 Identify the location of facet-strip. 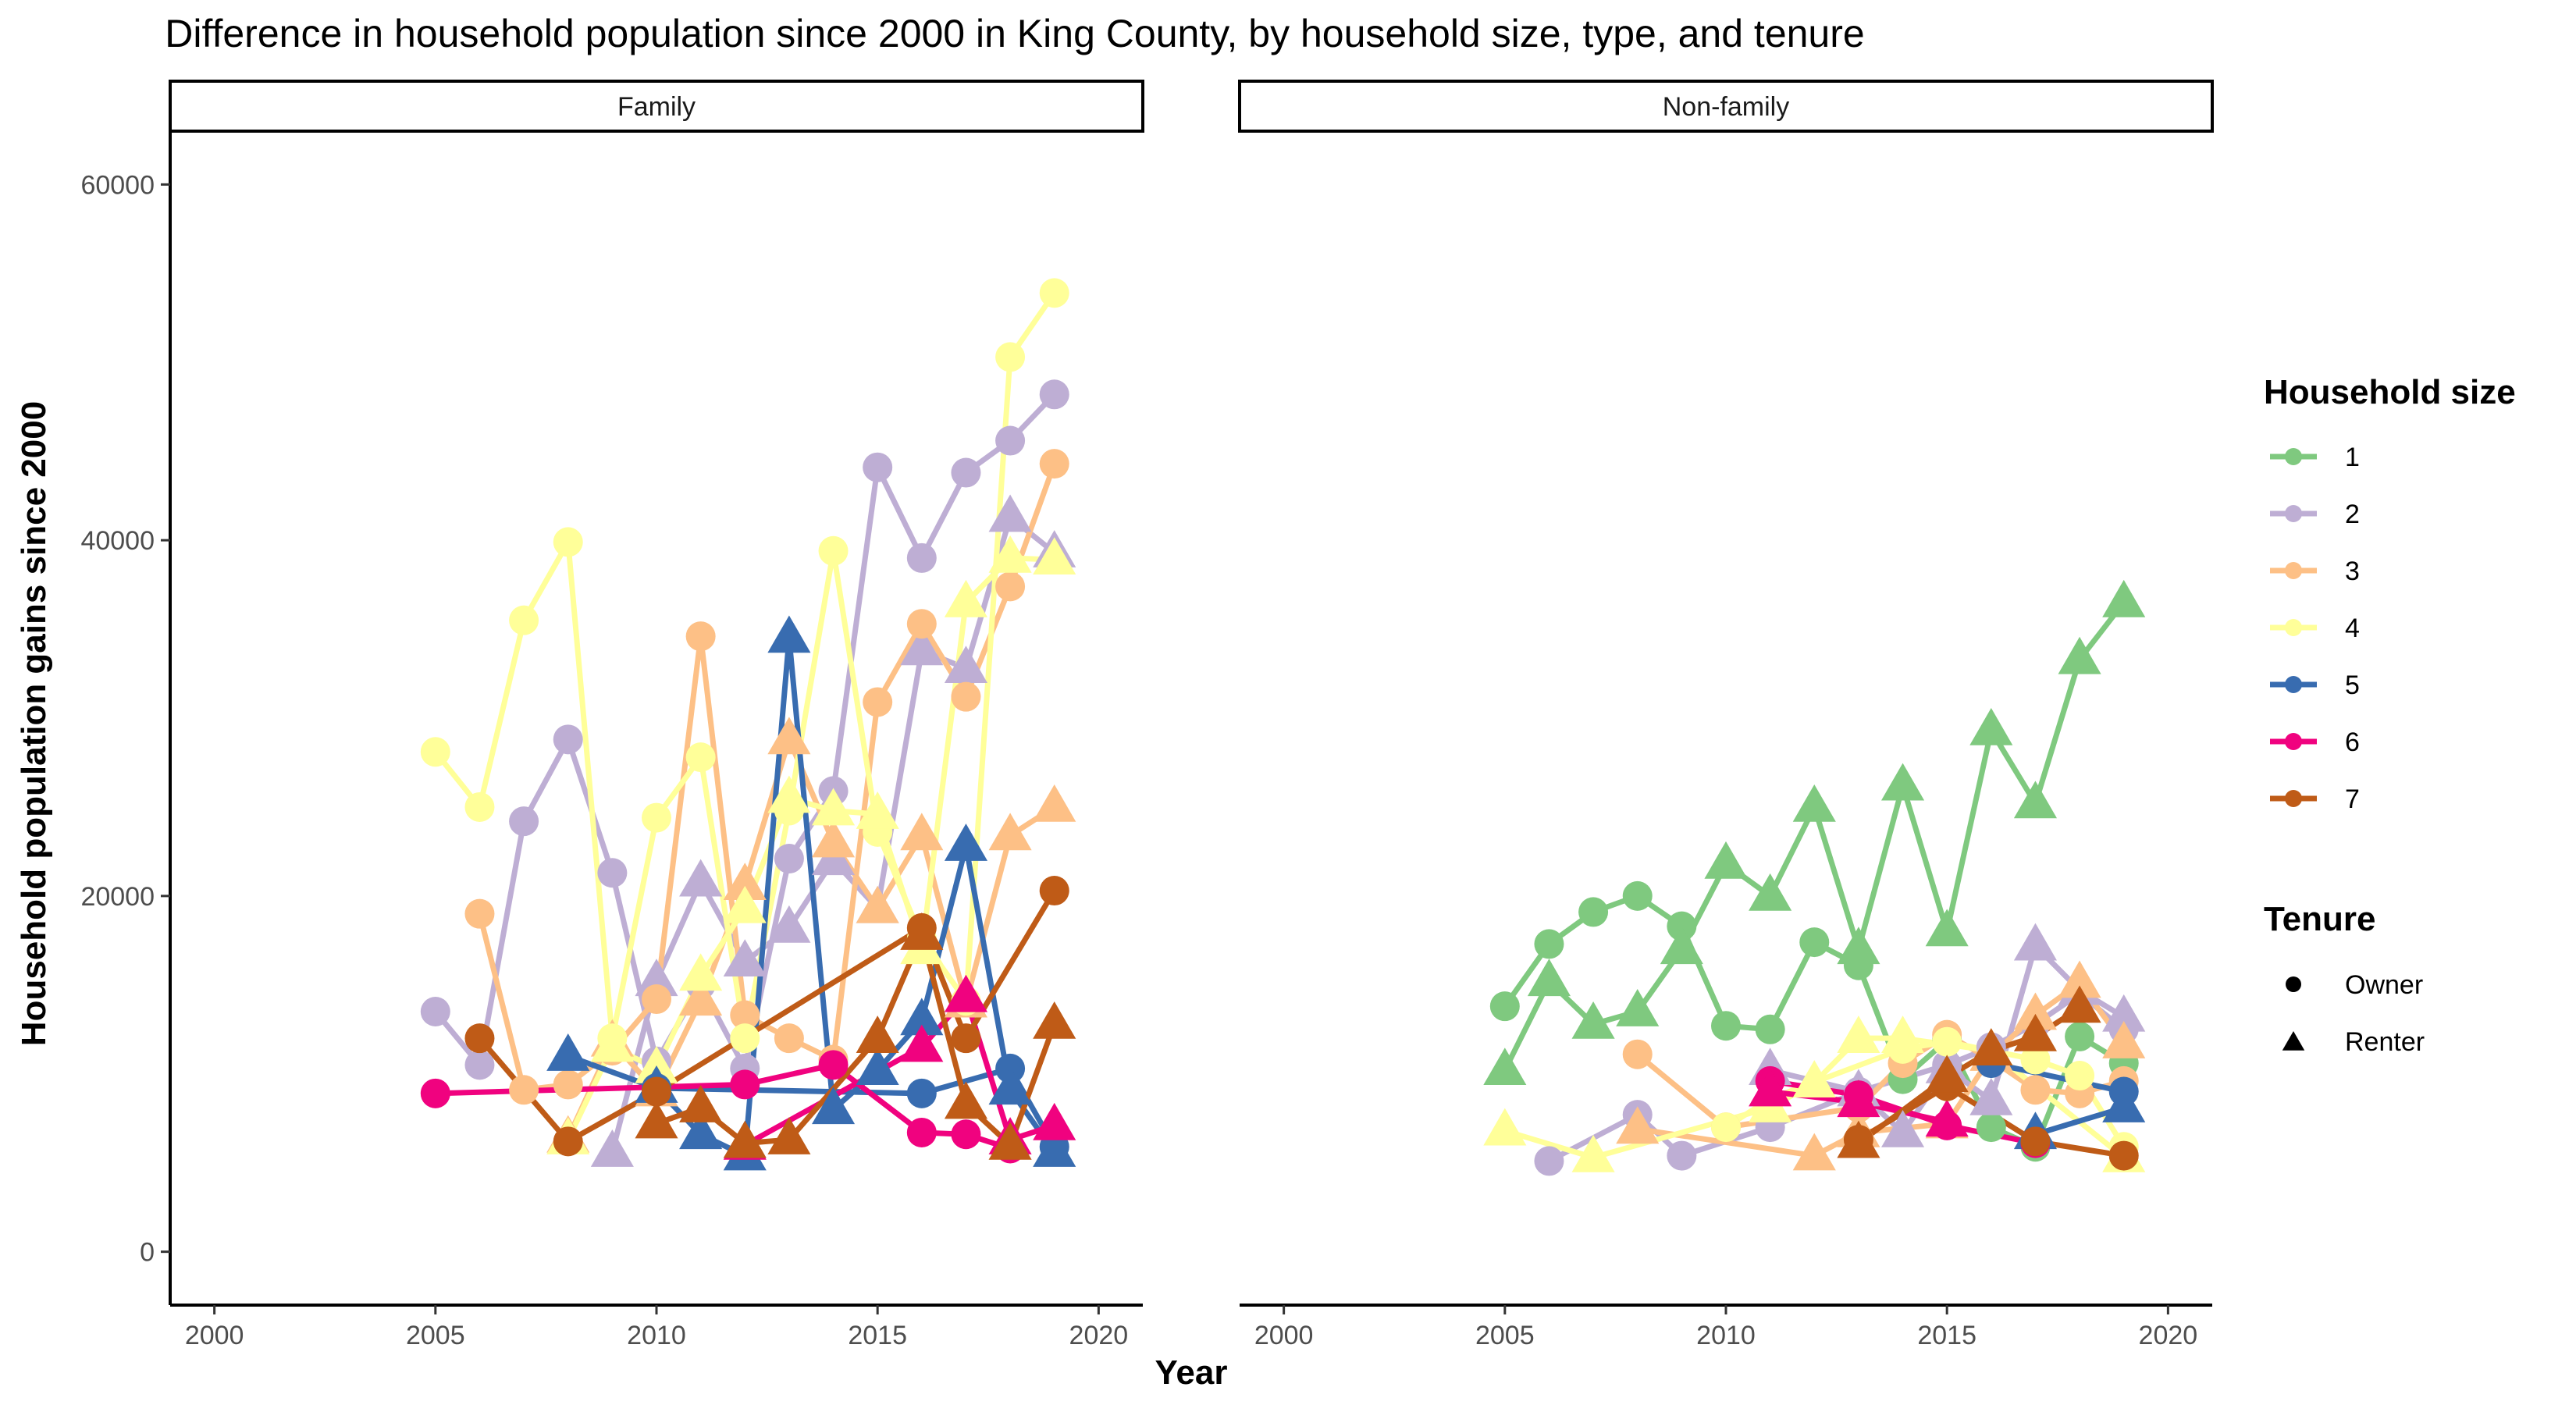
(1726, 106).